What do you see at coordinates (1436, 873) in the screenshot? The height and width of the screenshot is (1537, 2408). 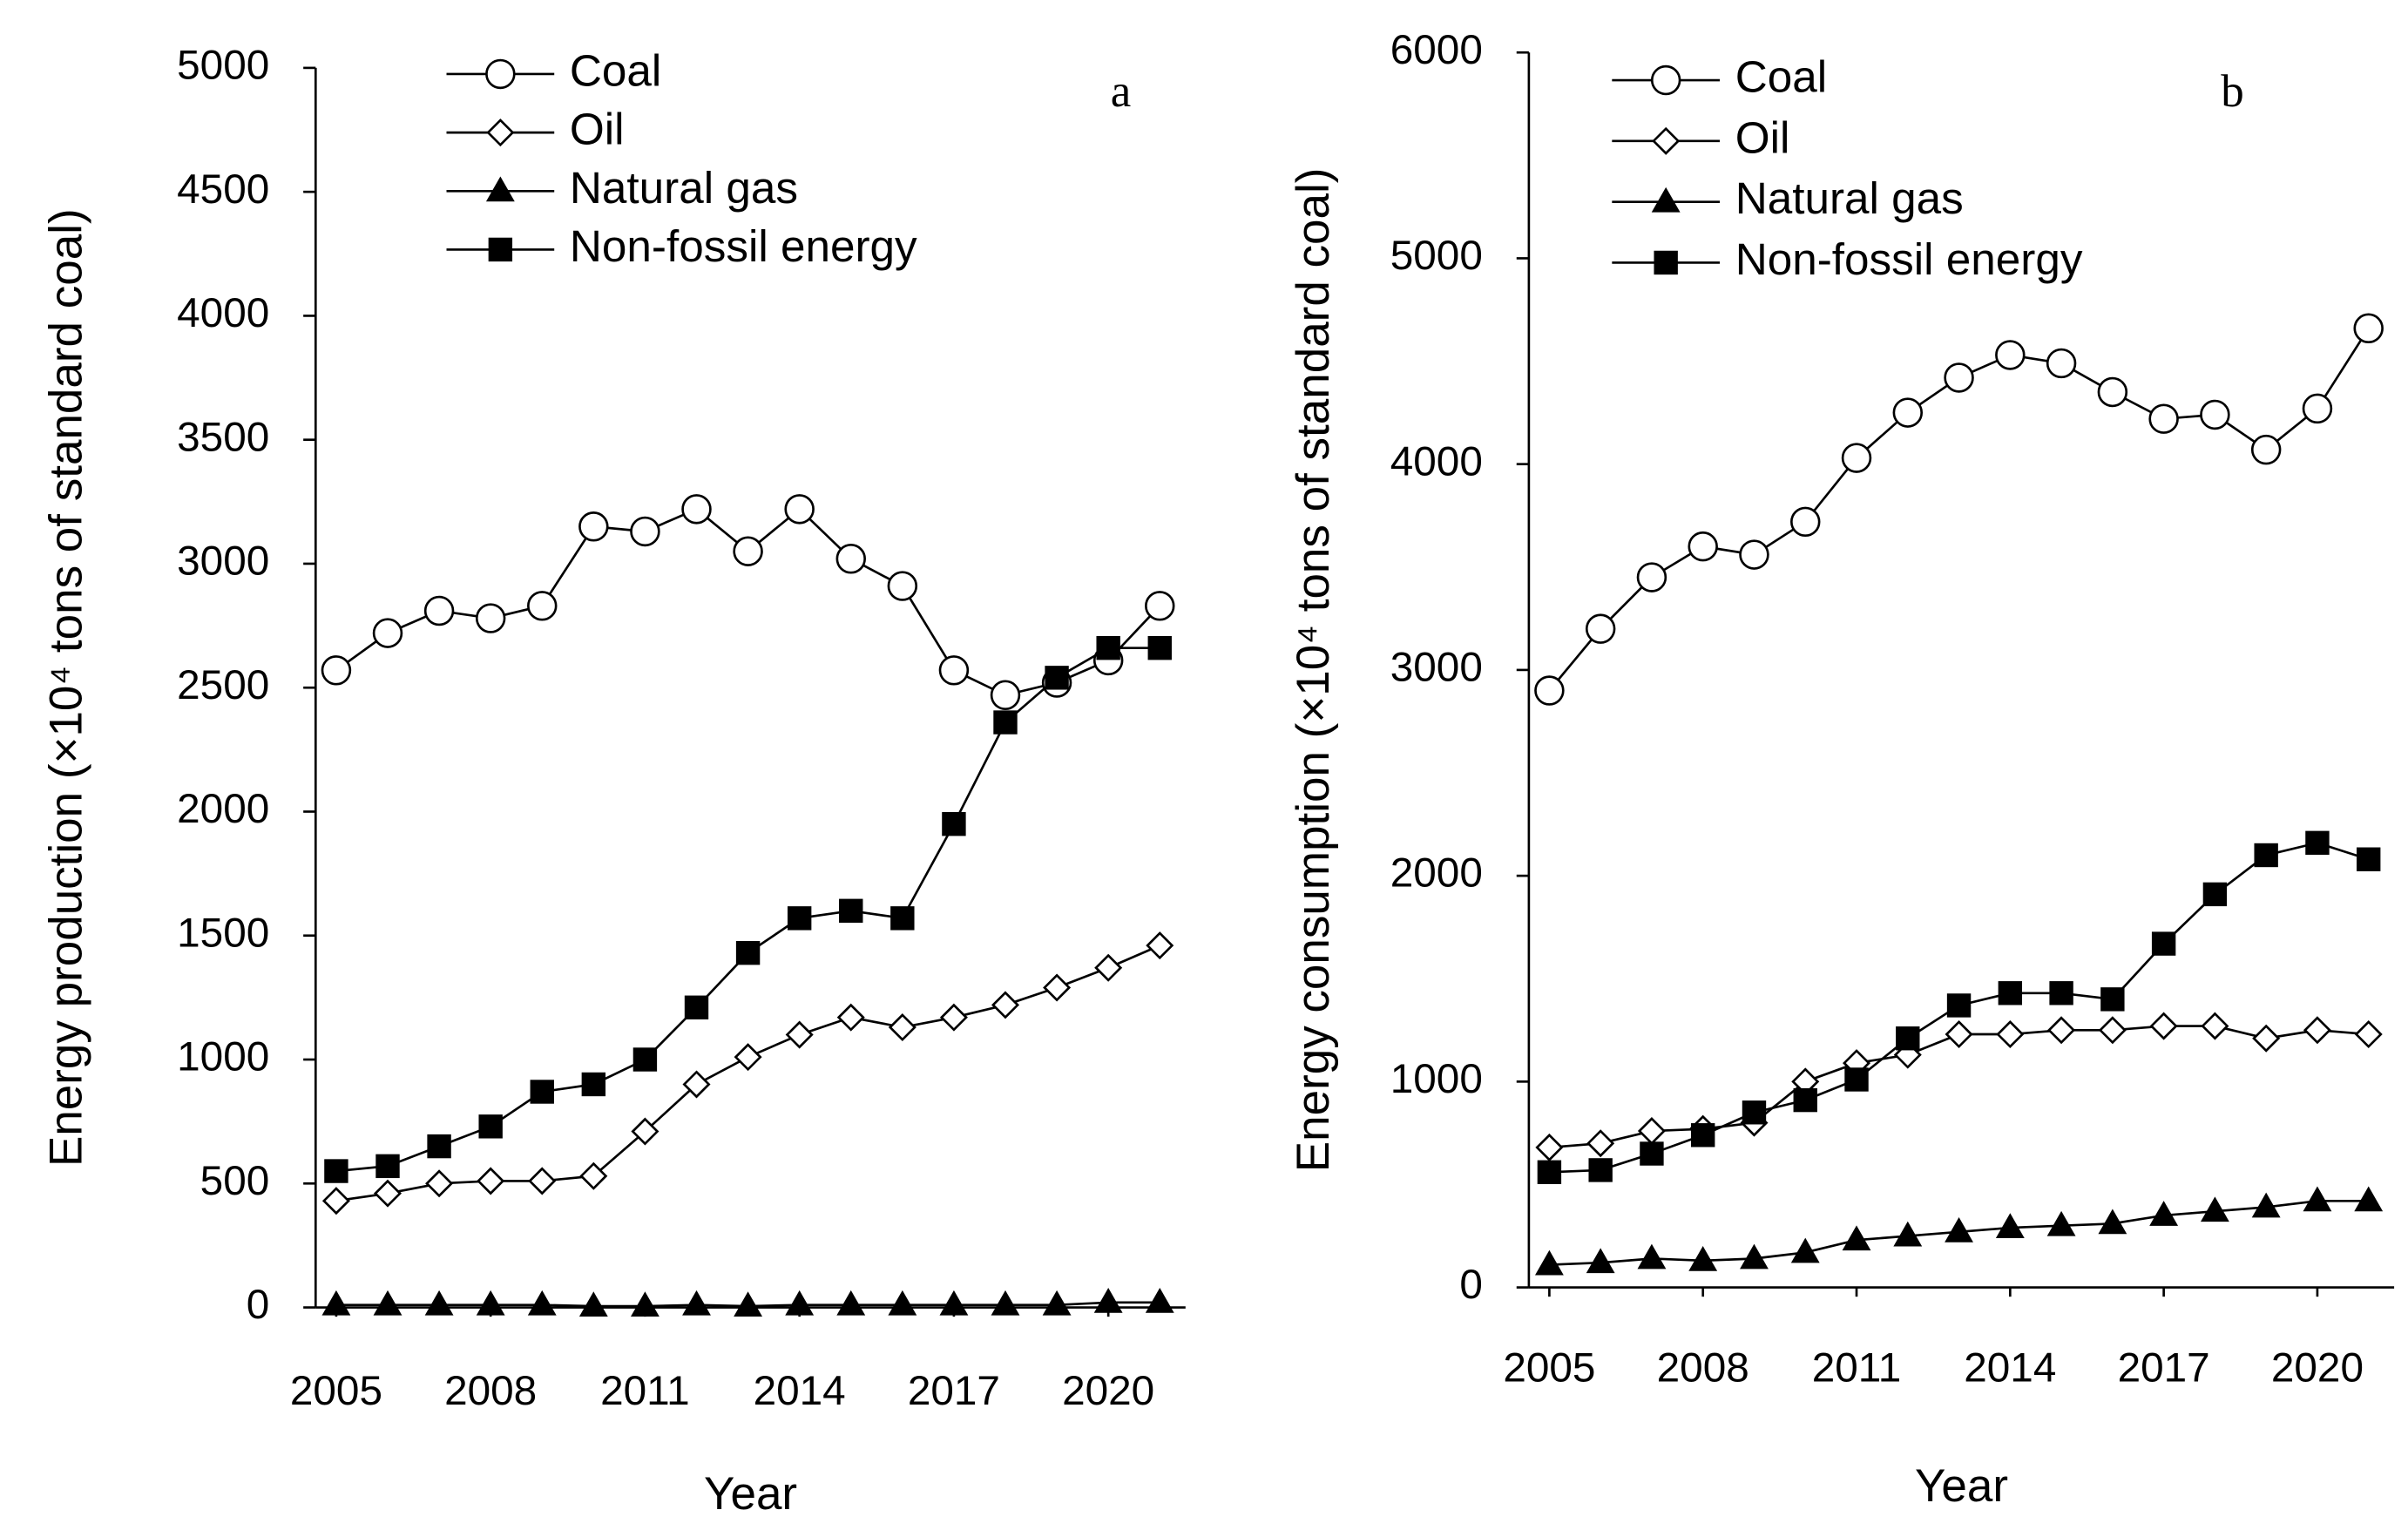 I see `y-tick-label: 2000` at bounding box center [1436, 873].